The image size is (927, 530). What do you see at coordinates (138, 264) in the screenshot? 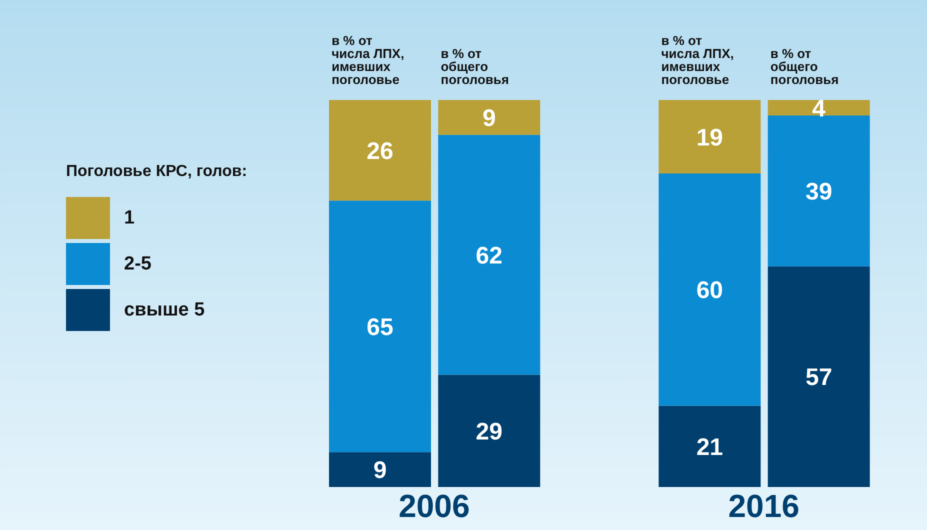
I see `legend-label: 2-5` at bounding box center [138, 264].